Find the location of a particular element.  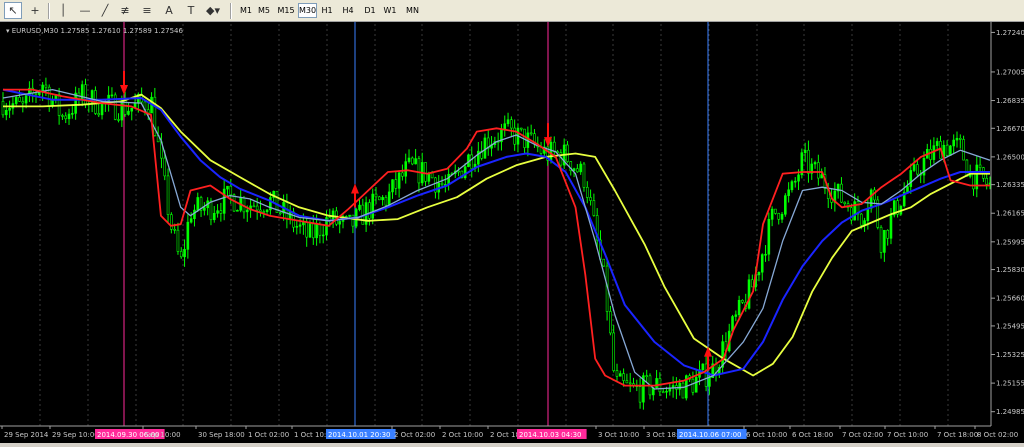

timeframe-h4-button: H4 is located at coordinates (348, 10).